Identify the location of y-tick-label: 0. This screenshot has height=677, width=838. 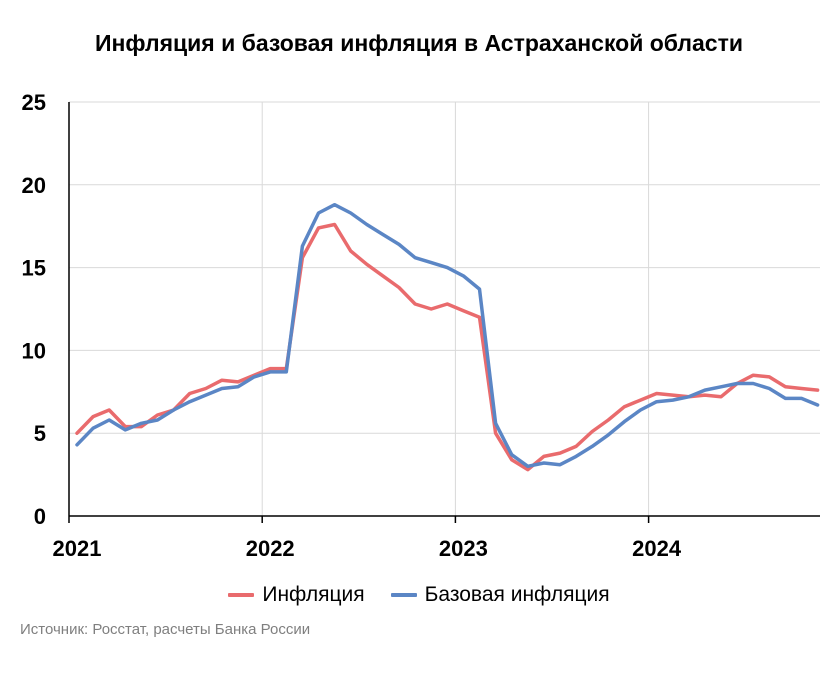
(40, 516).